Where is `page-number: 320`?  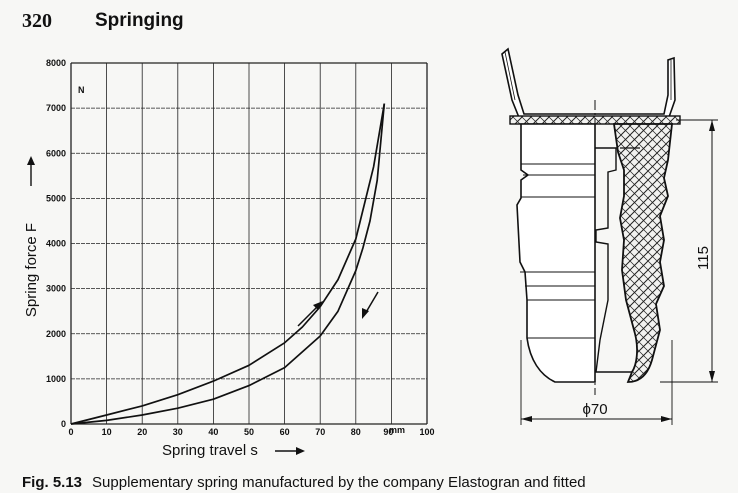
page-number: 320 is located at coordinates (37, 21).